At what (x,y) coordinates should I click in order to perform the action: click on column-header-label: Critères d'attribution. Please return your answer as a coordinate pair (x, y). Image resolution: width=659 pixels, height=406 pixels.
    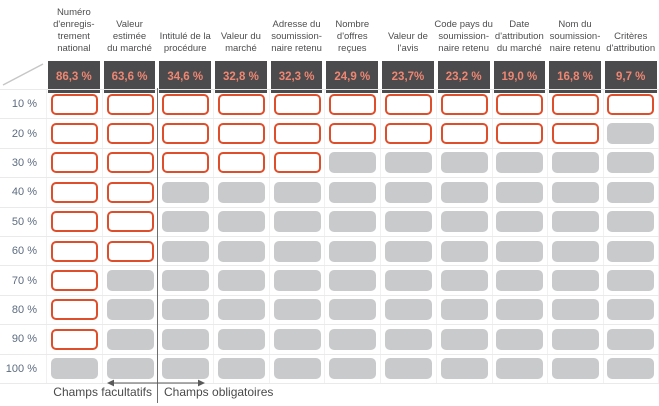
    Looking at the image, I should click on (631, 42).